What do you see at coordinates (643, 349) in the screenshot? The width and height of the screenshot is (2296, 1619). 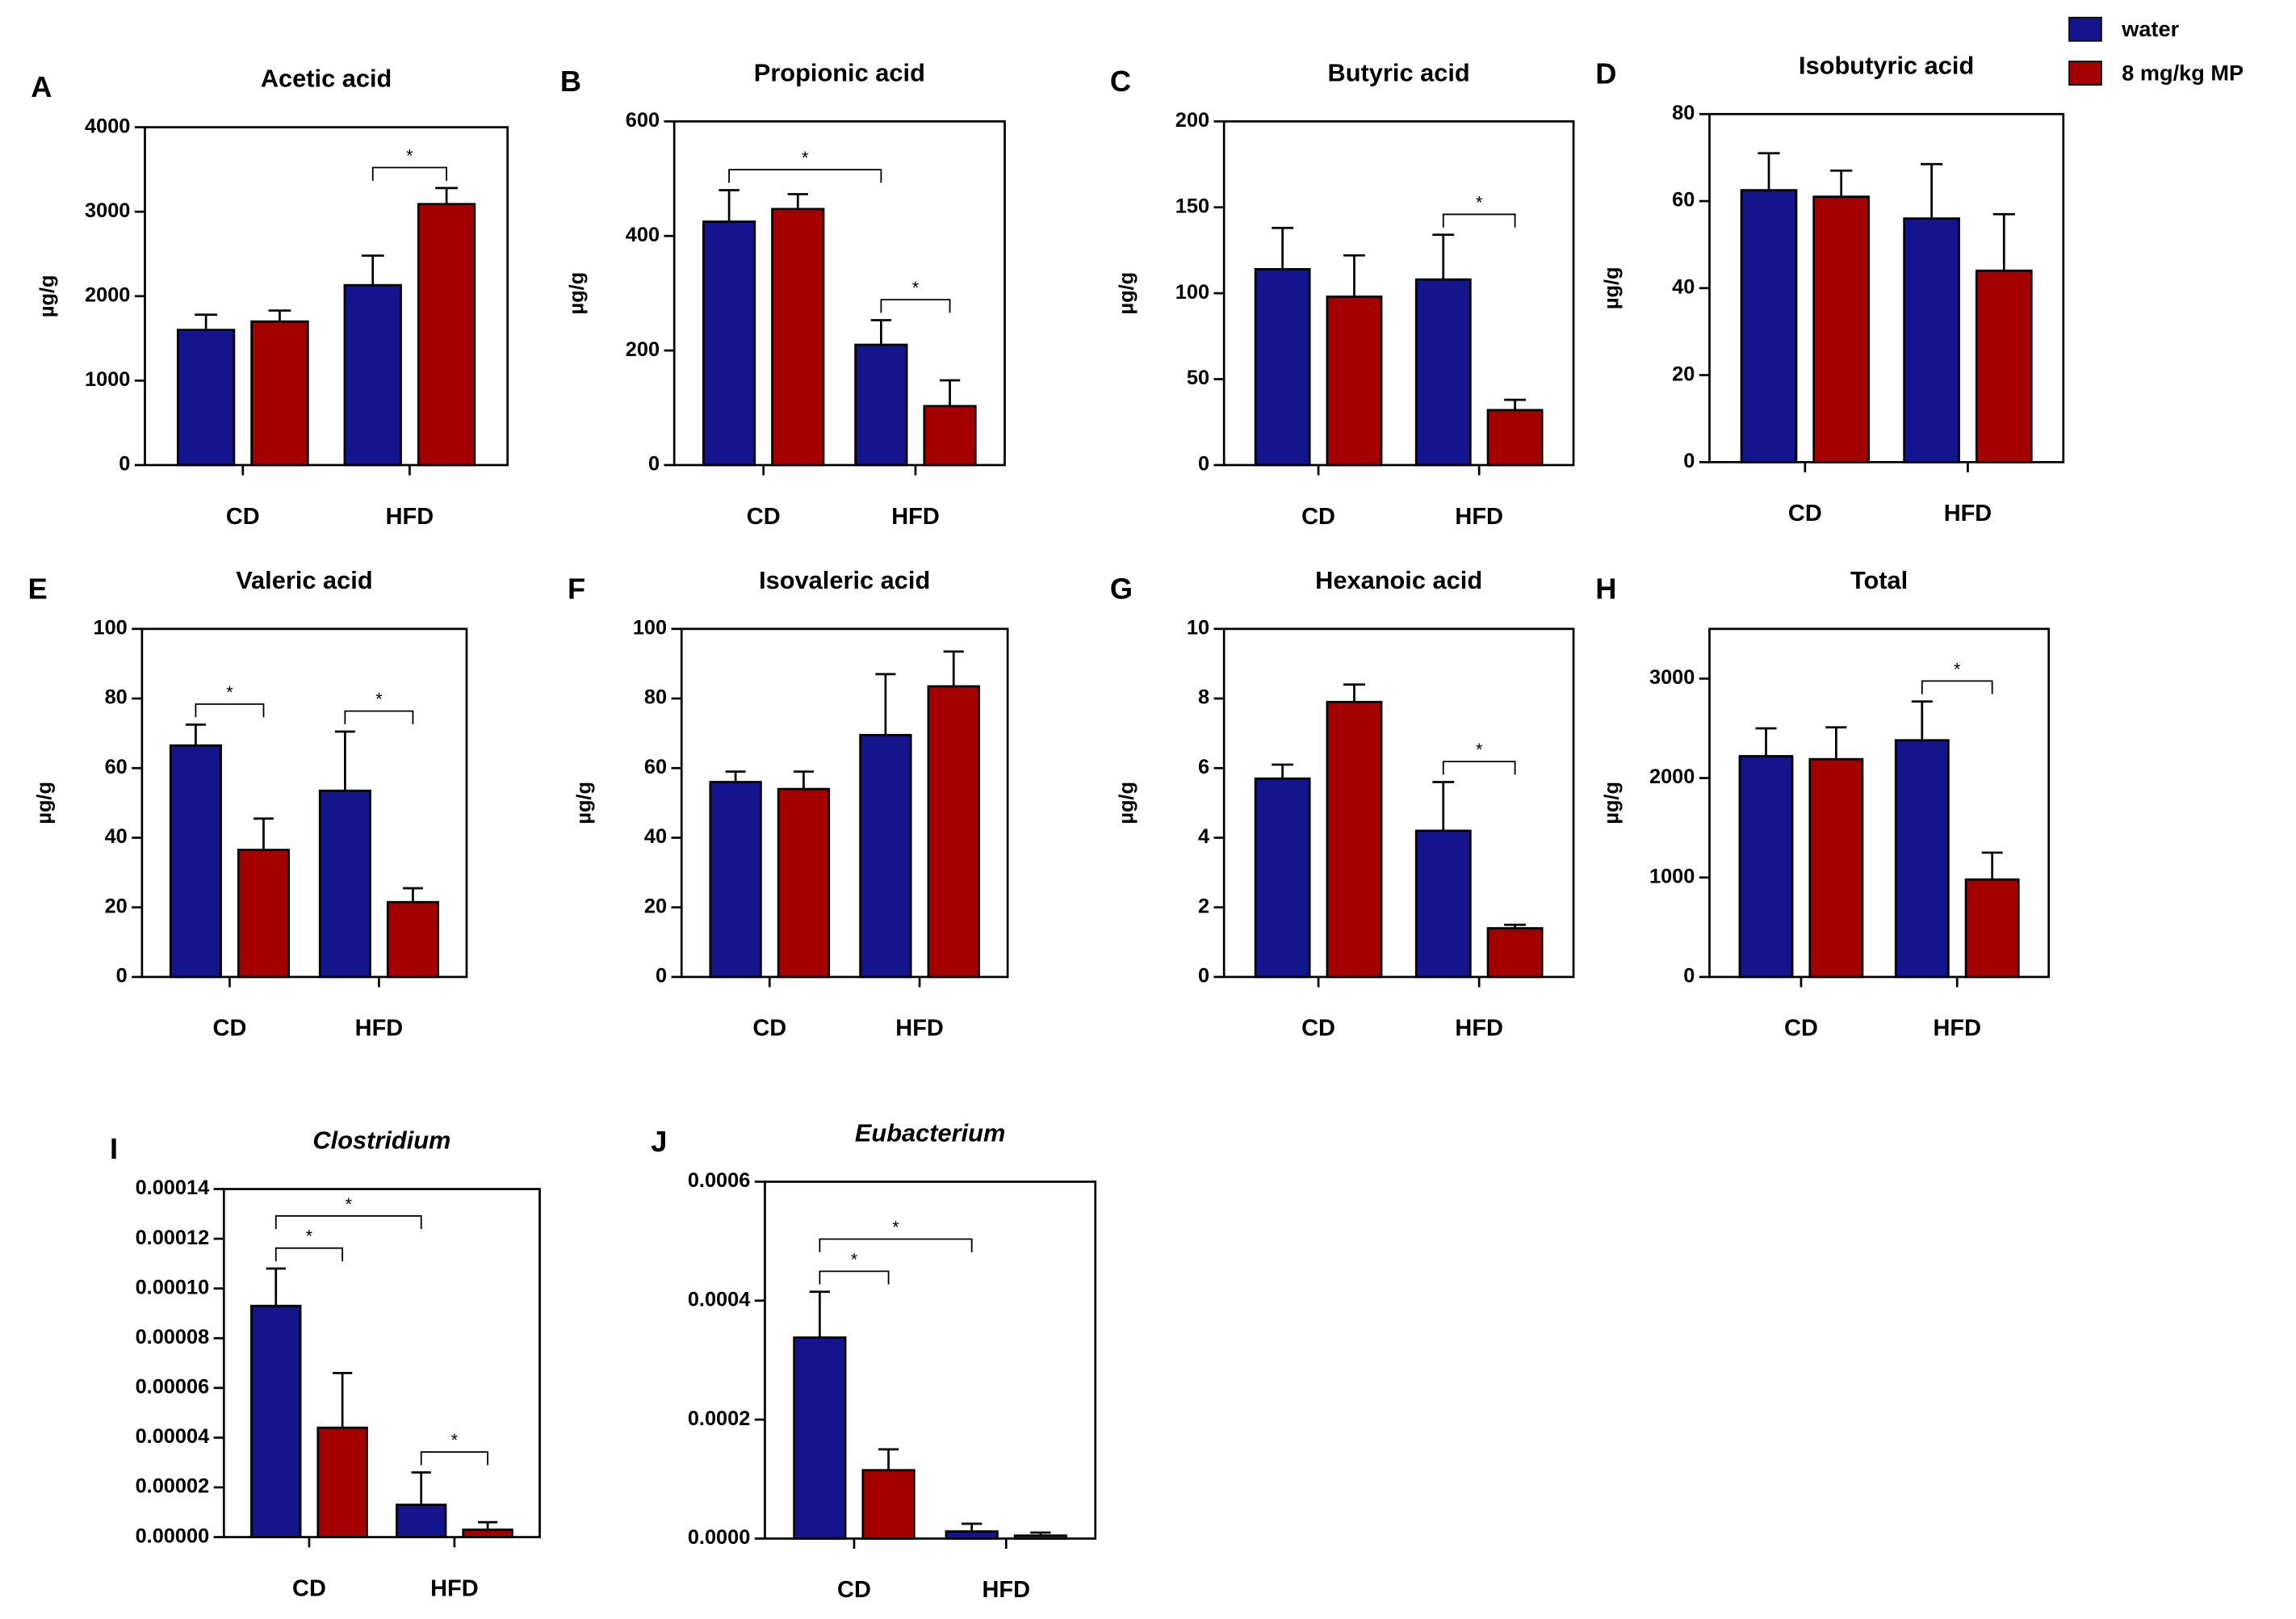 I see `y-tick-label: 200` at bounding box center [643, 349].